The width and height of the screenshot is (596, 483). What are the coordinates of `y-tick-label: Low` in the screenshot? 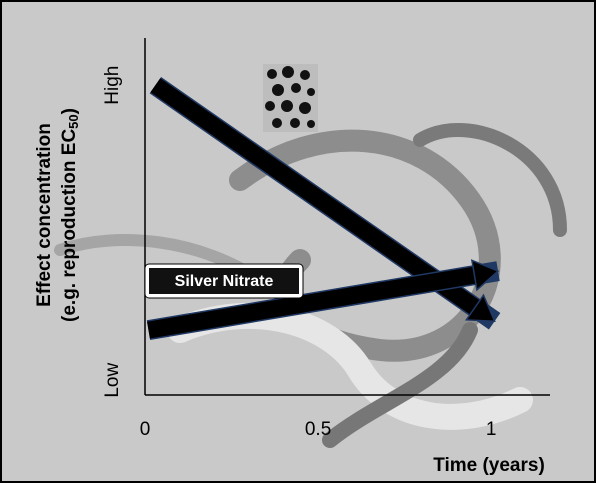 It's located at (112, 380).